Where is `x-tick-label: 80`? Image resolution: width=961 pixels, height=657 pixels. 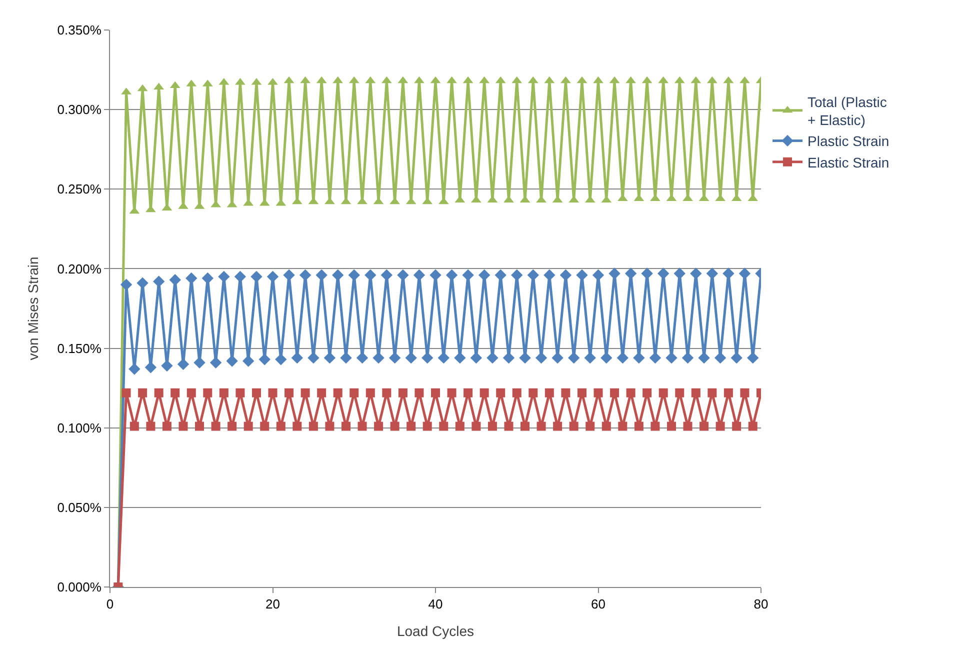 x-tick-label: 80 is located at coordinates (761, 604).